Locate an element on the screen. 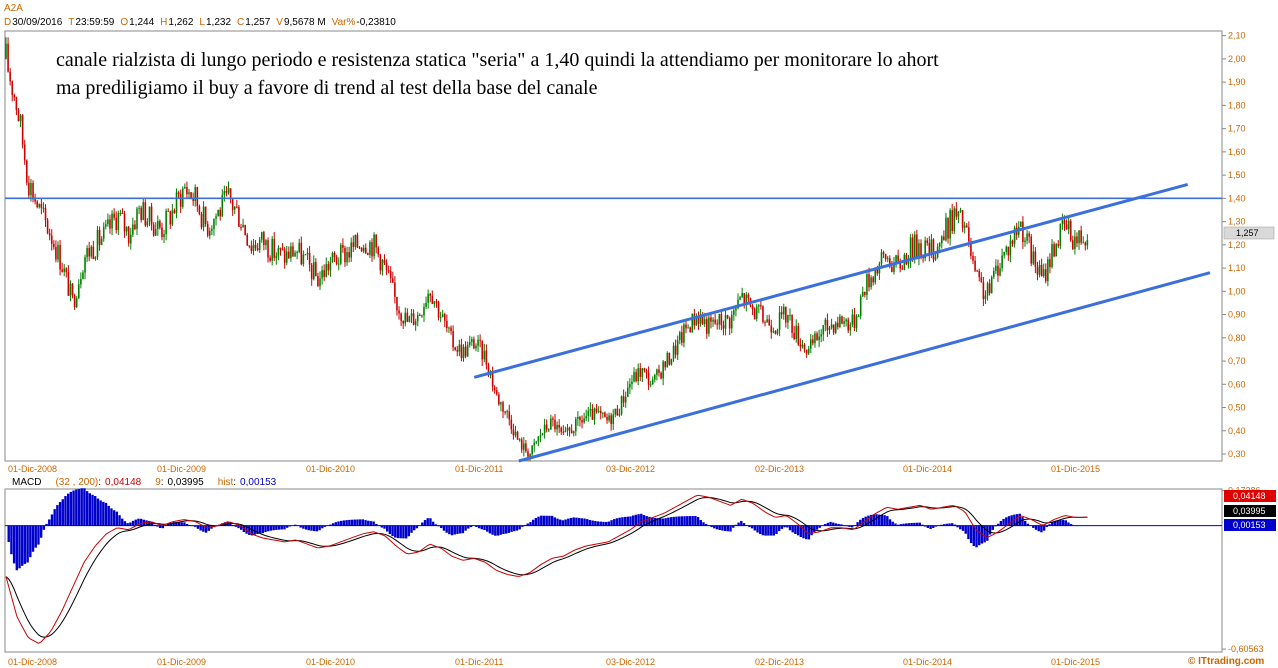 The image size is (1278, 668). macd-value-text: 0,04148 is located at coordinates (1249, 496).